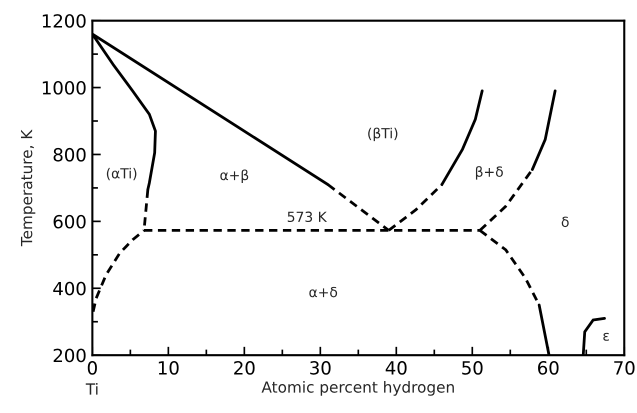 Image resolution: width=637 pixels, height=413 pixels. What do you see at coordinates (92, 388) in the screenshot?
I see `text: Ti` at bounding box center [92, 388].